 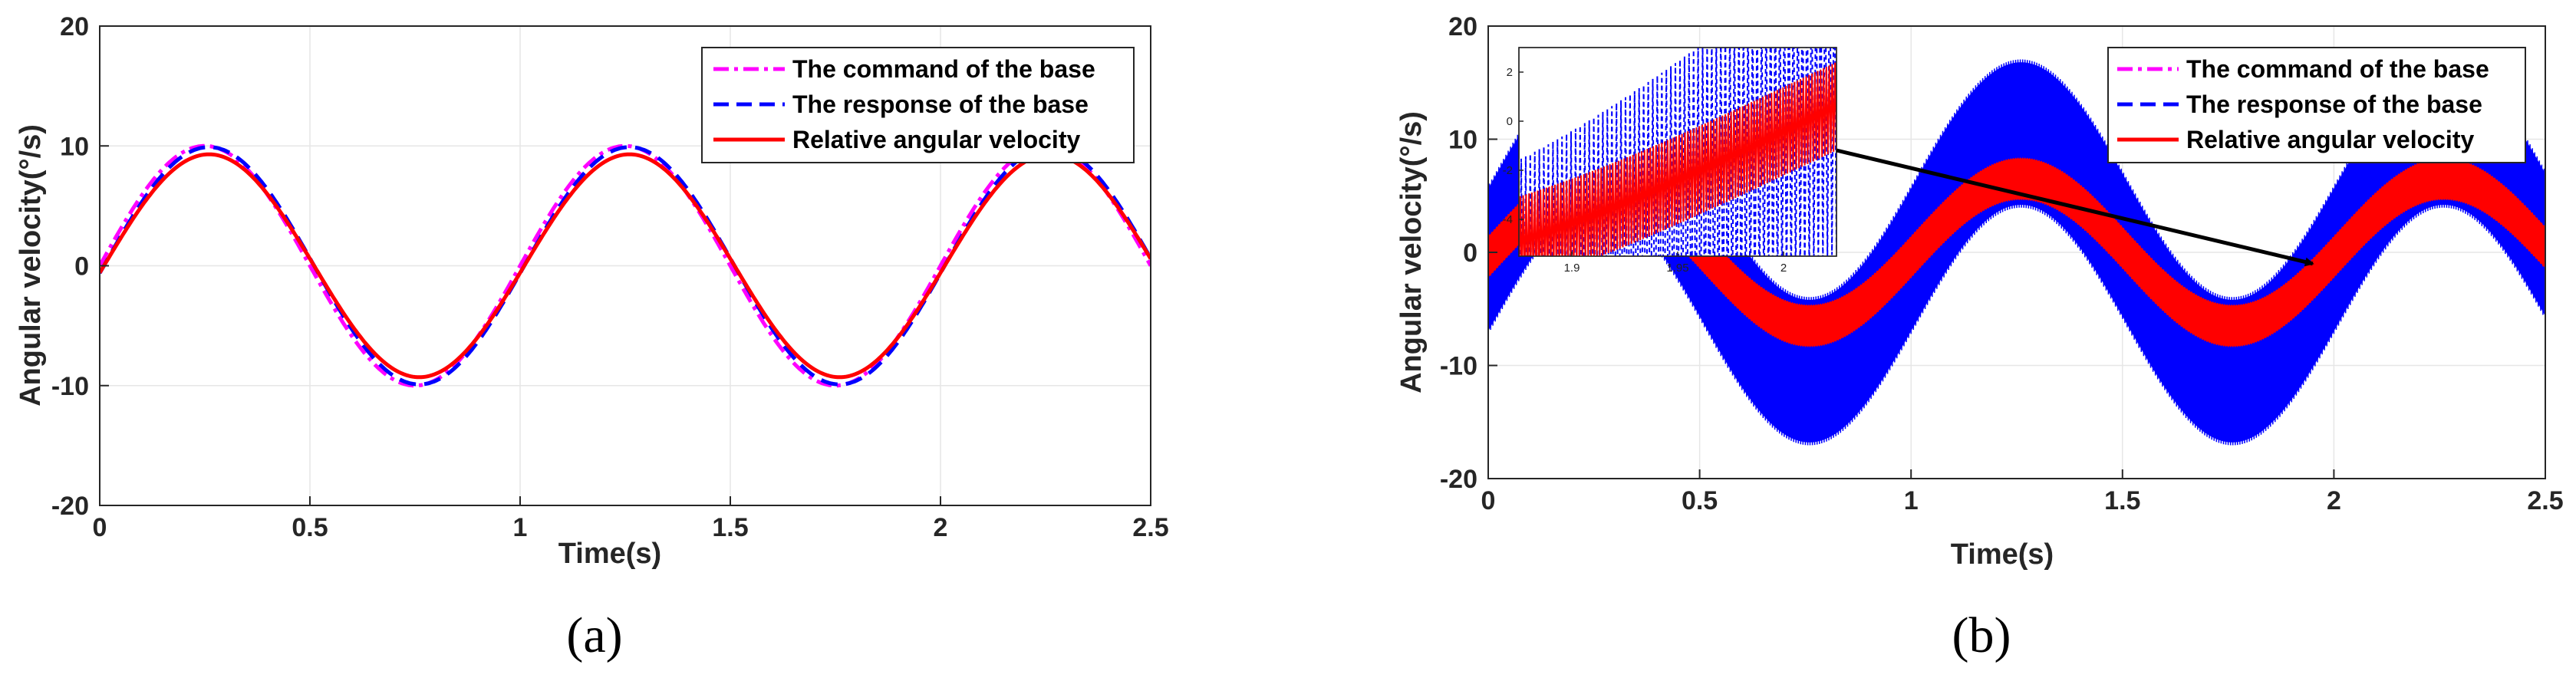 I want to click on chart-a-xtick-label: 0, so click(x=100, y=527).